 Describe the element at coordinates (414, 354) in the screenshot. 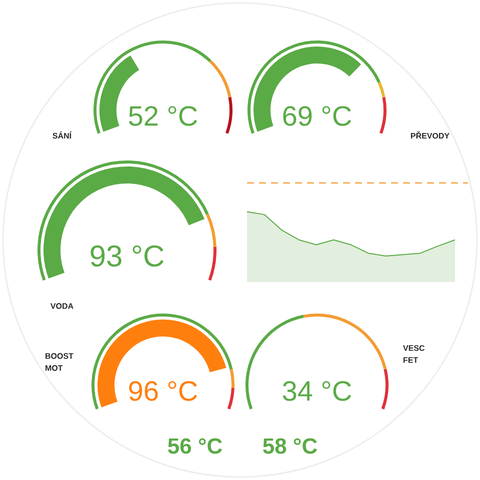

I see `text: VESC FET` at that location.